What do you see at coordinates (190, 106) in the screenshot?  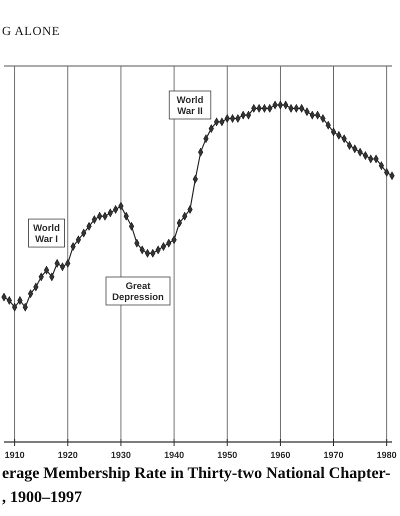 I see `annotation: World War II` at bounding box center [190, 106].